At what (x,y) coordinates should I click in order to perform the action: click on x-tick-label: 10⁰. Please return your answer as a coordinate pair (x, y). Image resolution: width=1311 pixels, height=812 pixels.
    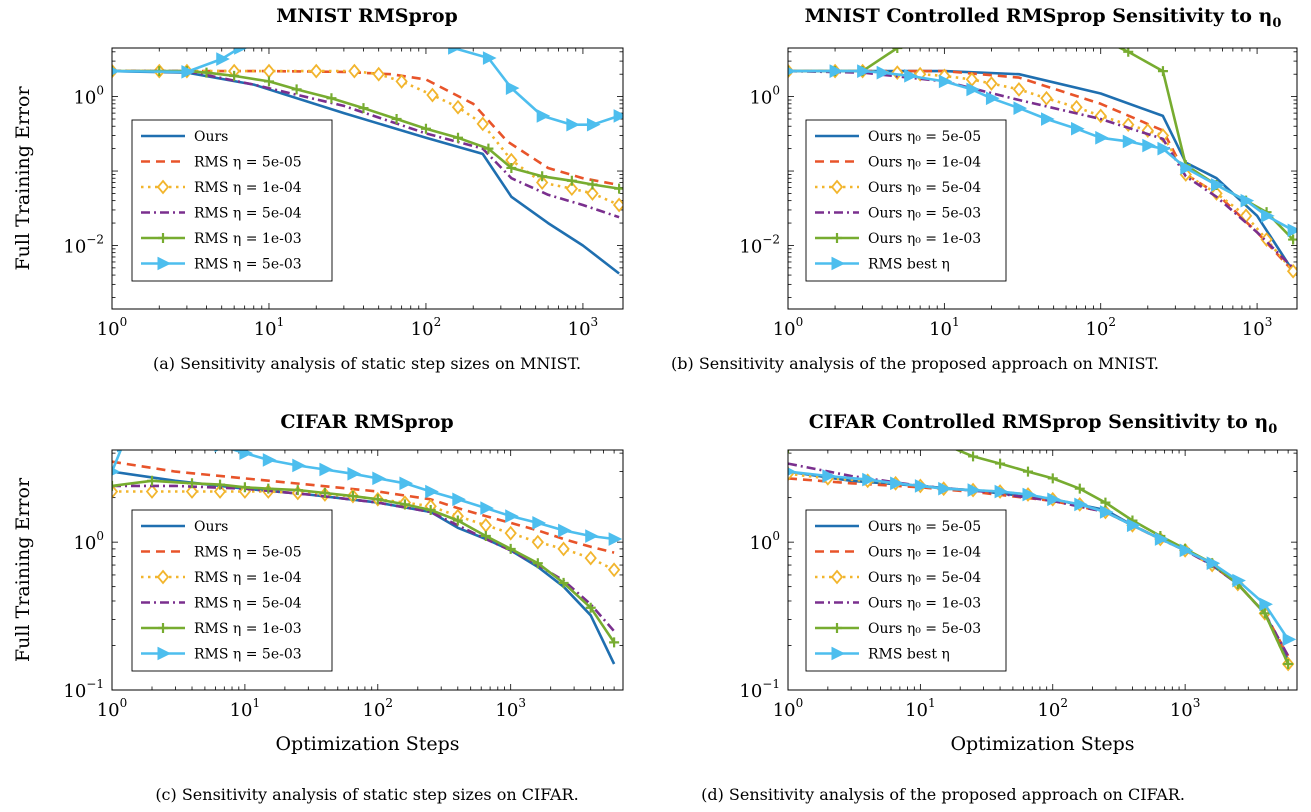
    Looking at the image, I should click on (788, 327).